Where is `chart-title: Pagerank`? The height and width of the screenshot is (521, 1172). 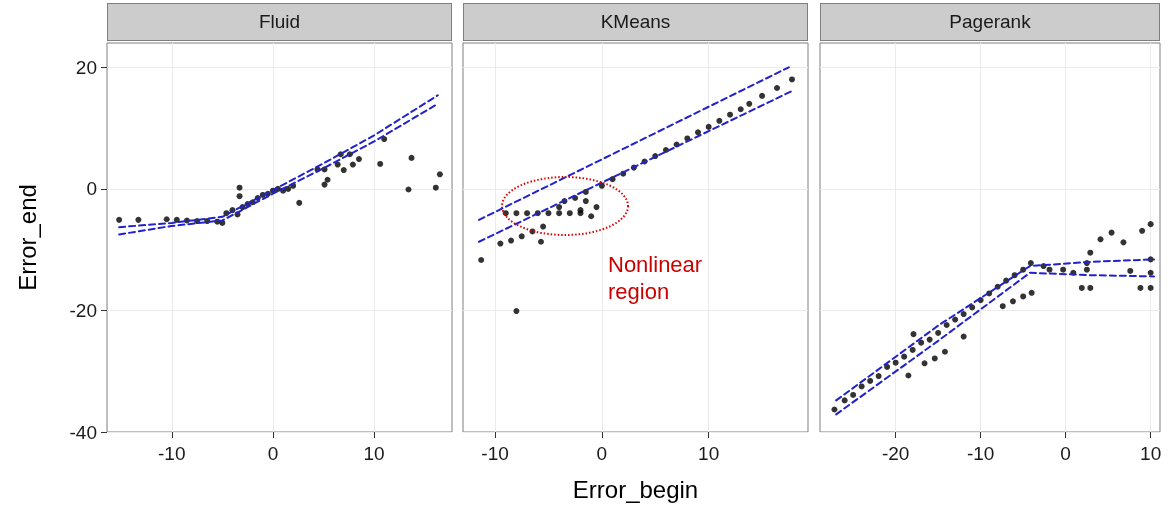
chart-title: Pagerank is located at coordinates (990, 22).